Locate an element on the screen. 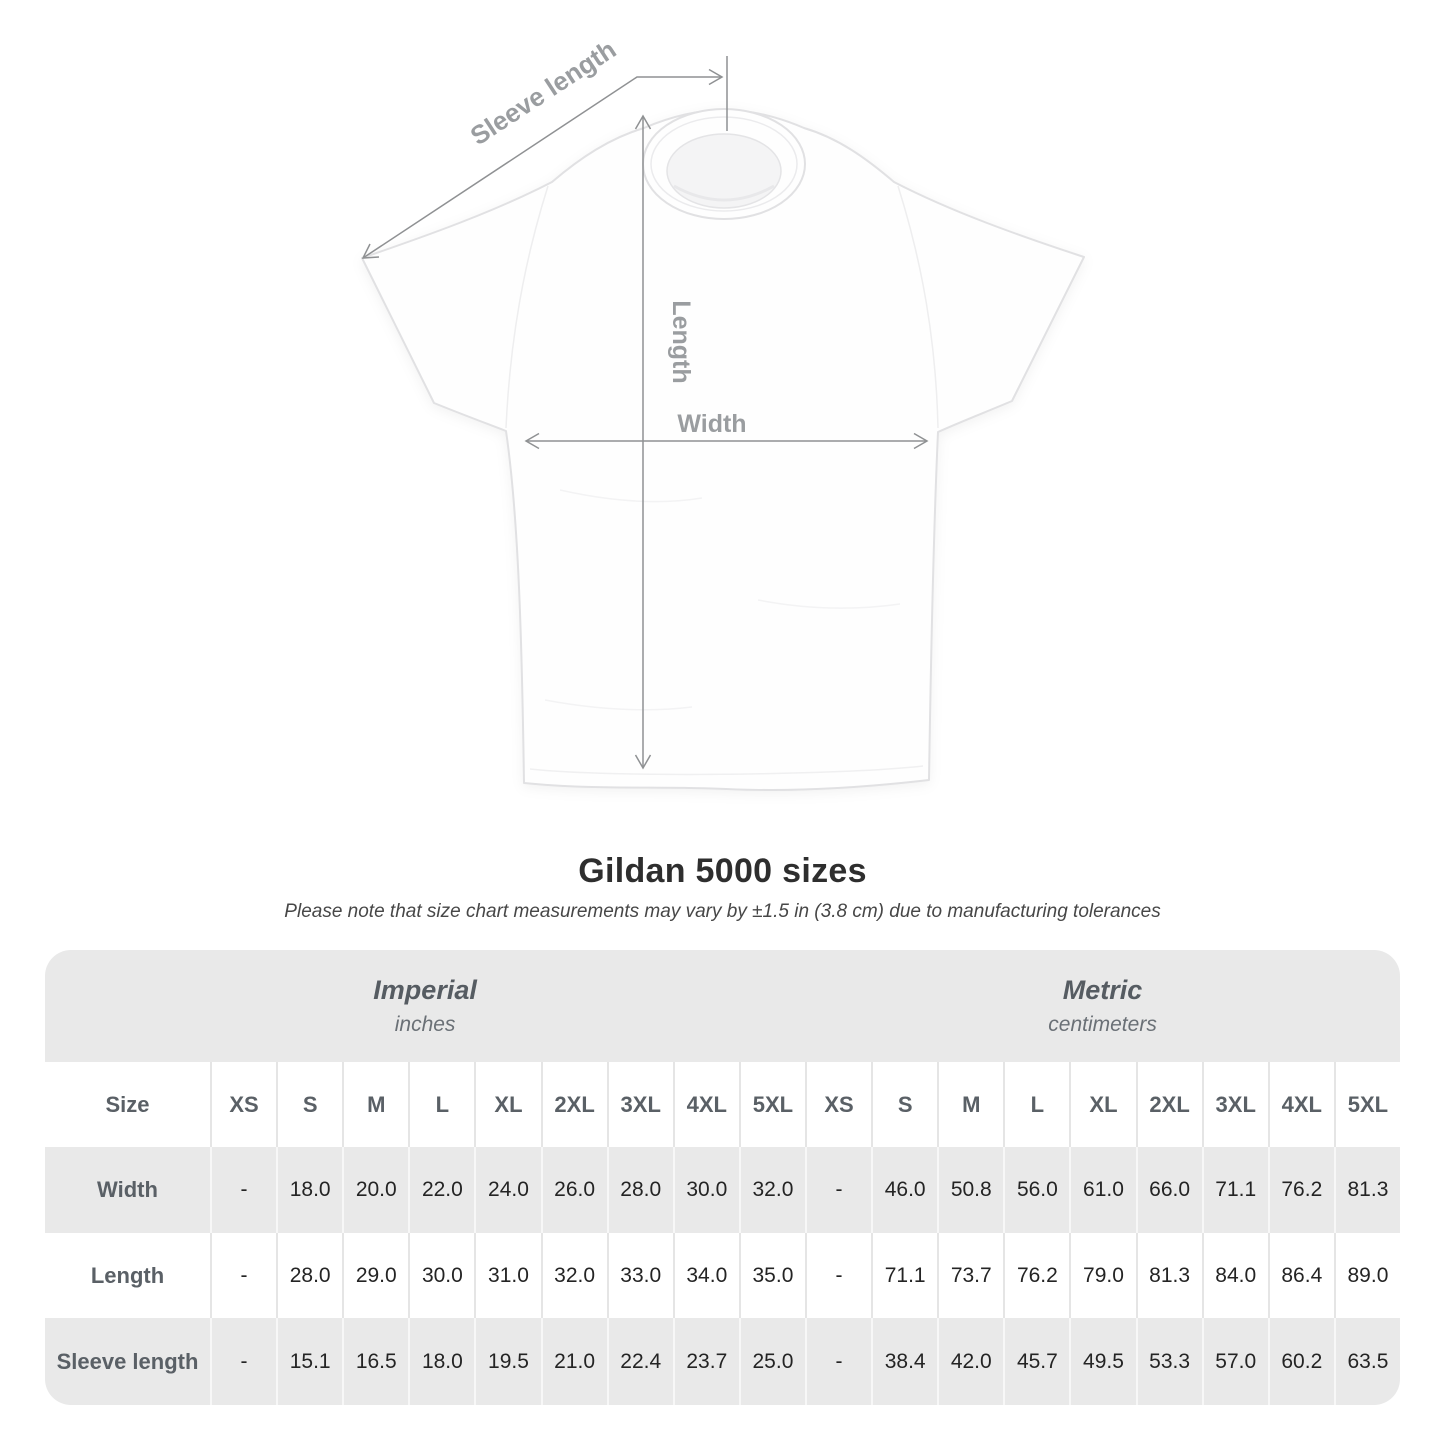 The height and width of the screenshot is (1445, 1445). value-cell: 49.5 is located at coordinates (1102, 1361).